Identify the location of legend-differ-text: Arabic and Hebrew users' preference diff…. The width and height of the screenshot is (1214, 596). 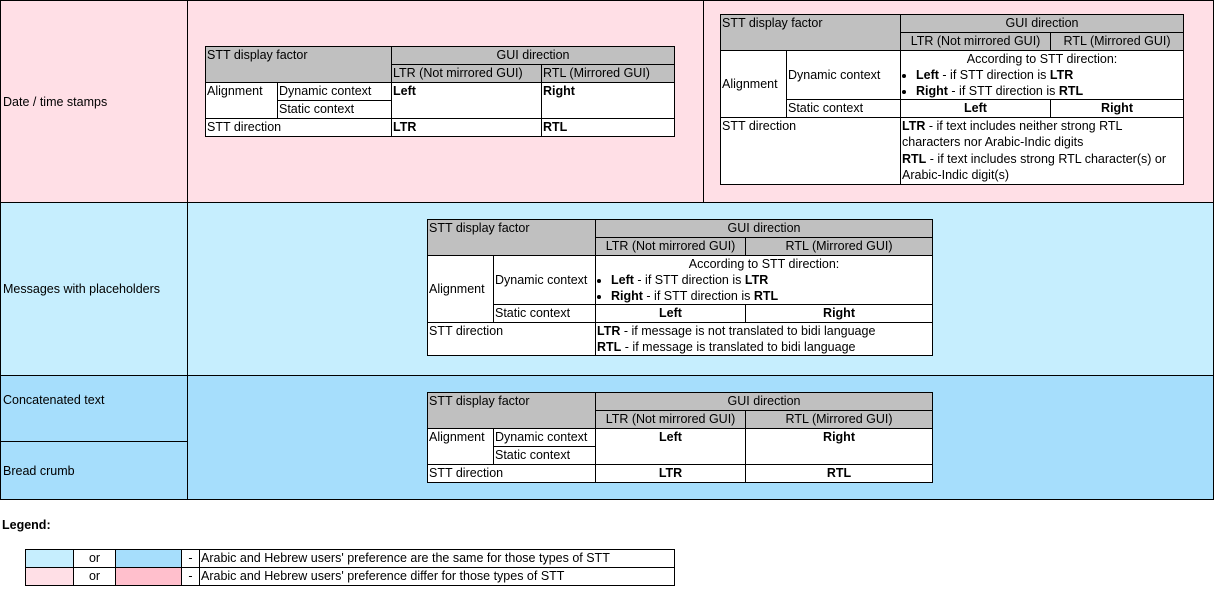
(437, 576).